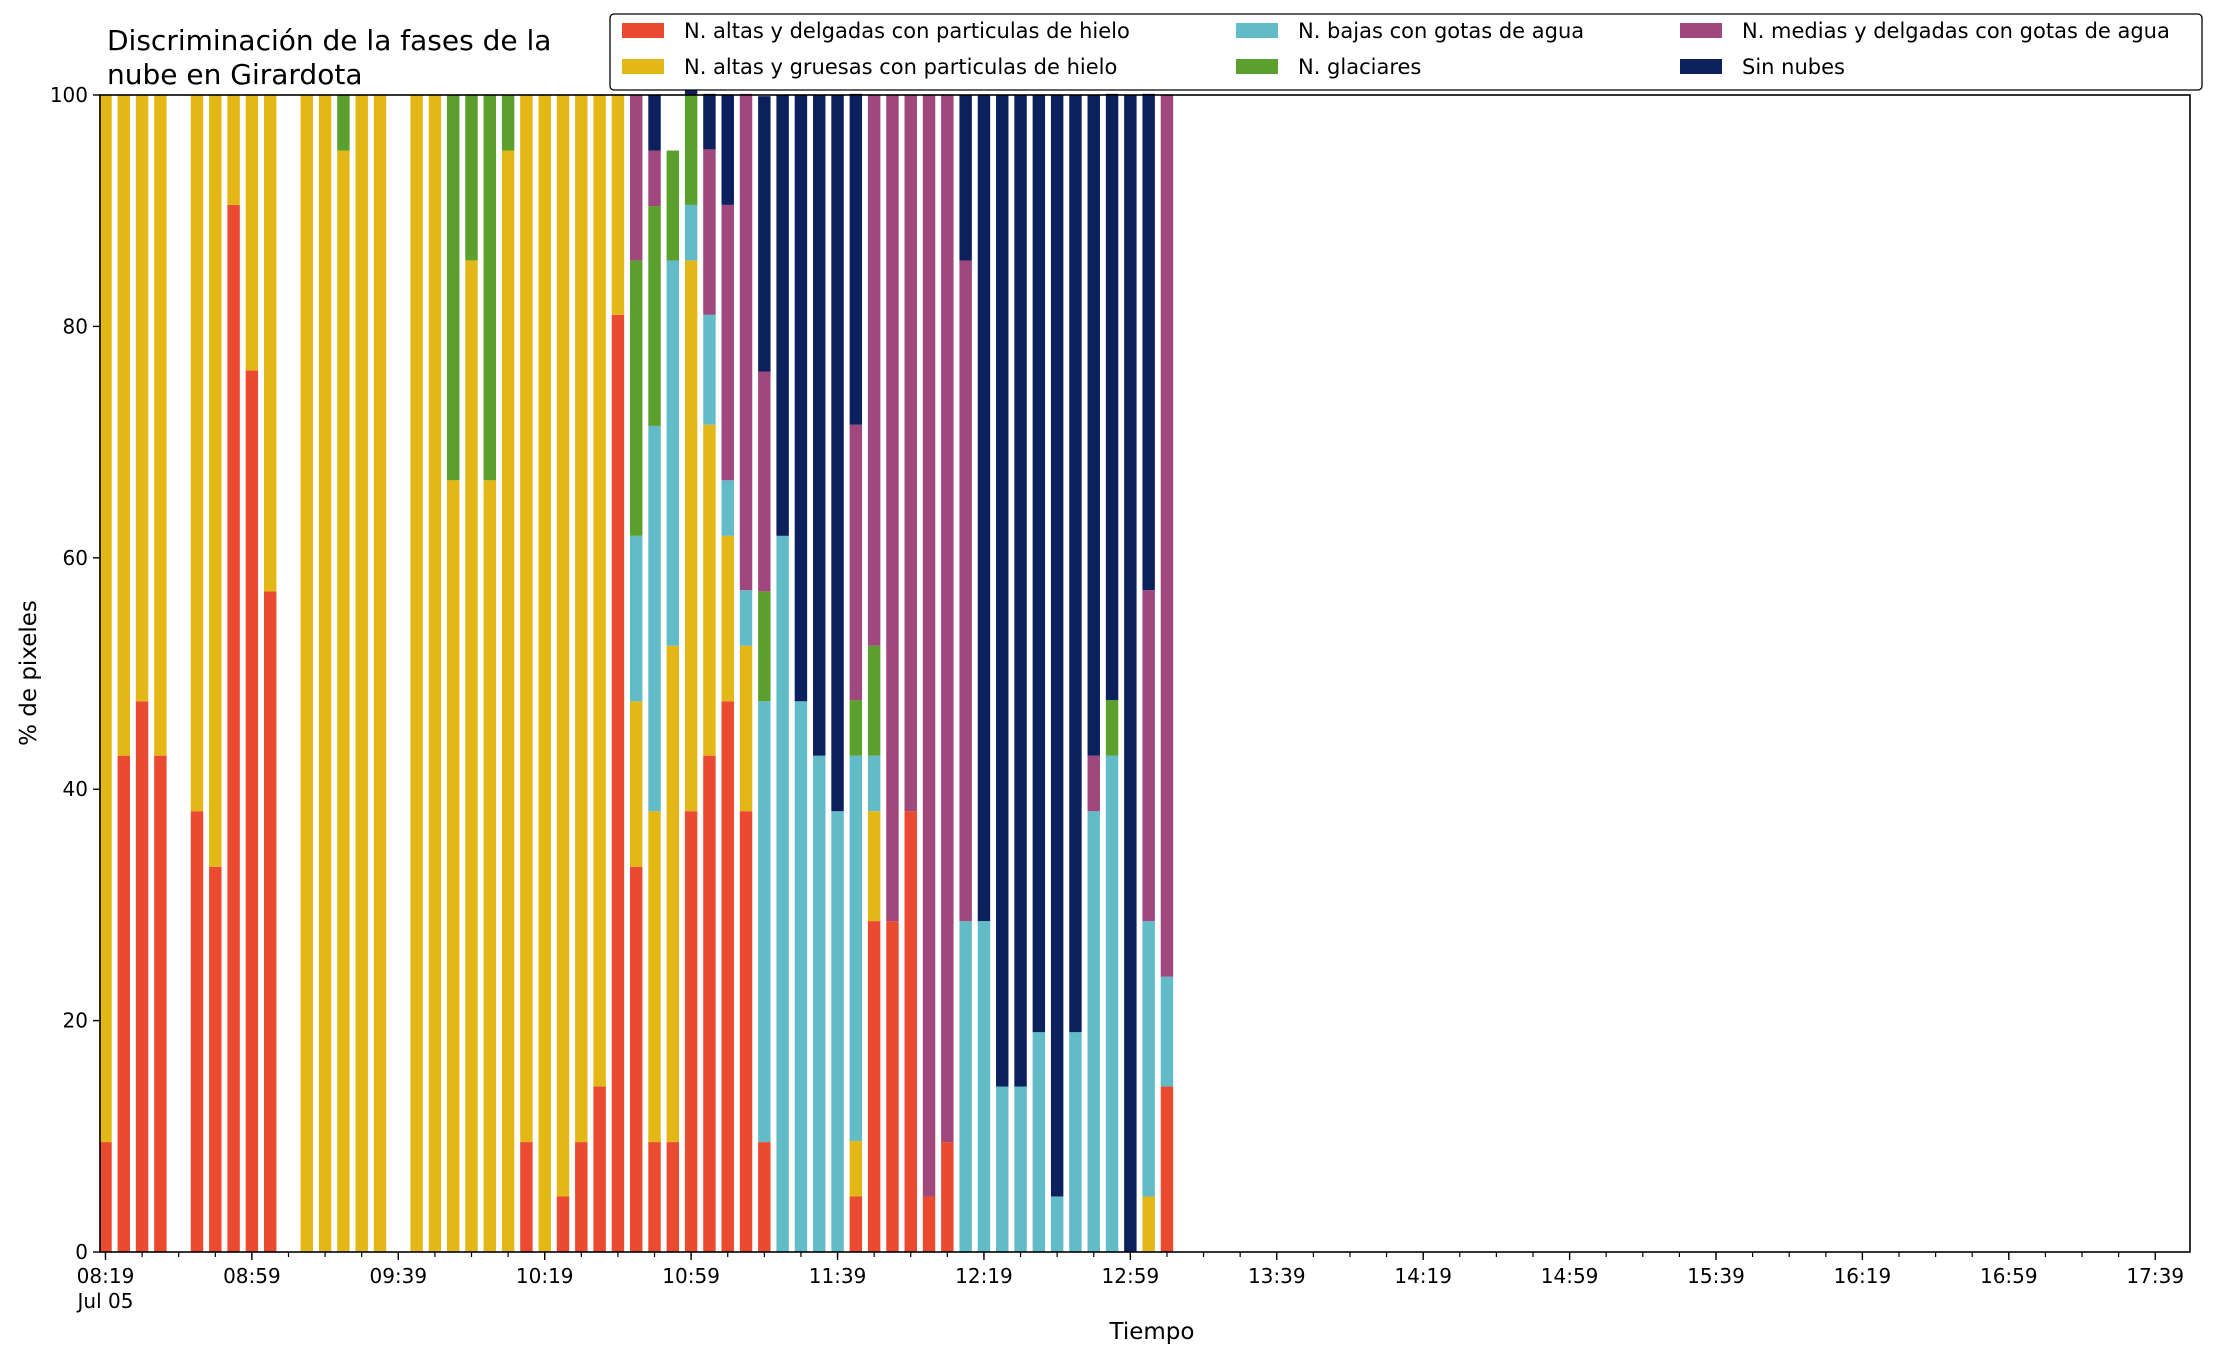  What do you see at coordinates (1793, 67) in the screenshot?
I see `legend-label-5: Sin nubes` at bounding box center [1793, 67].